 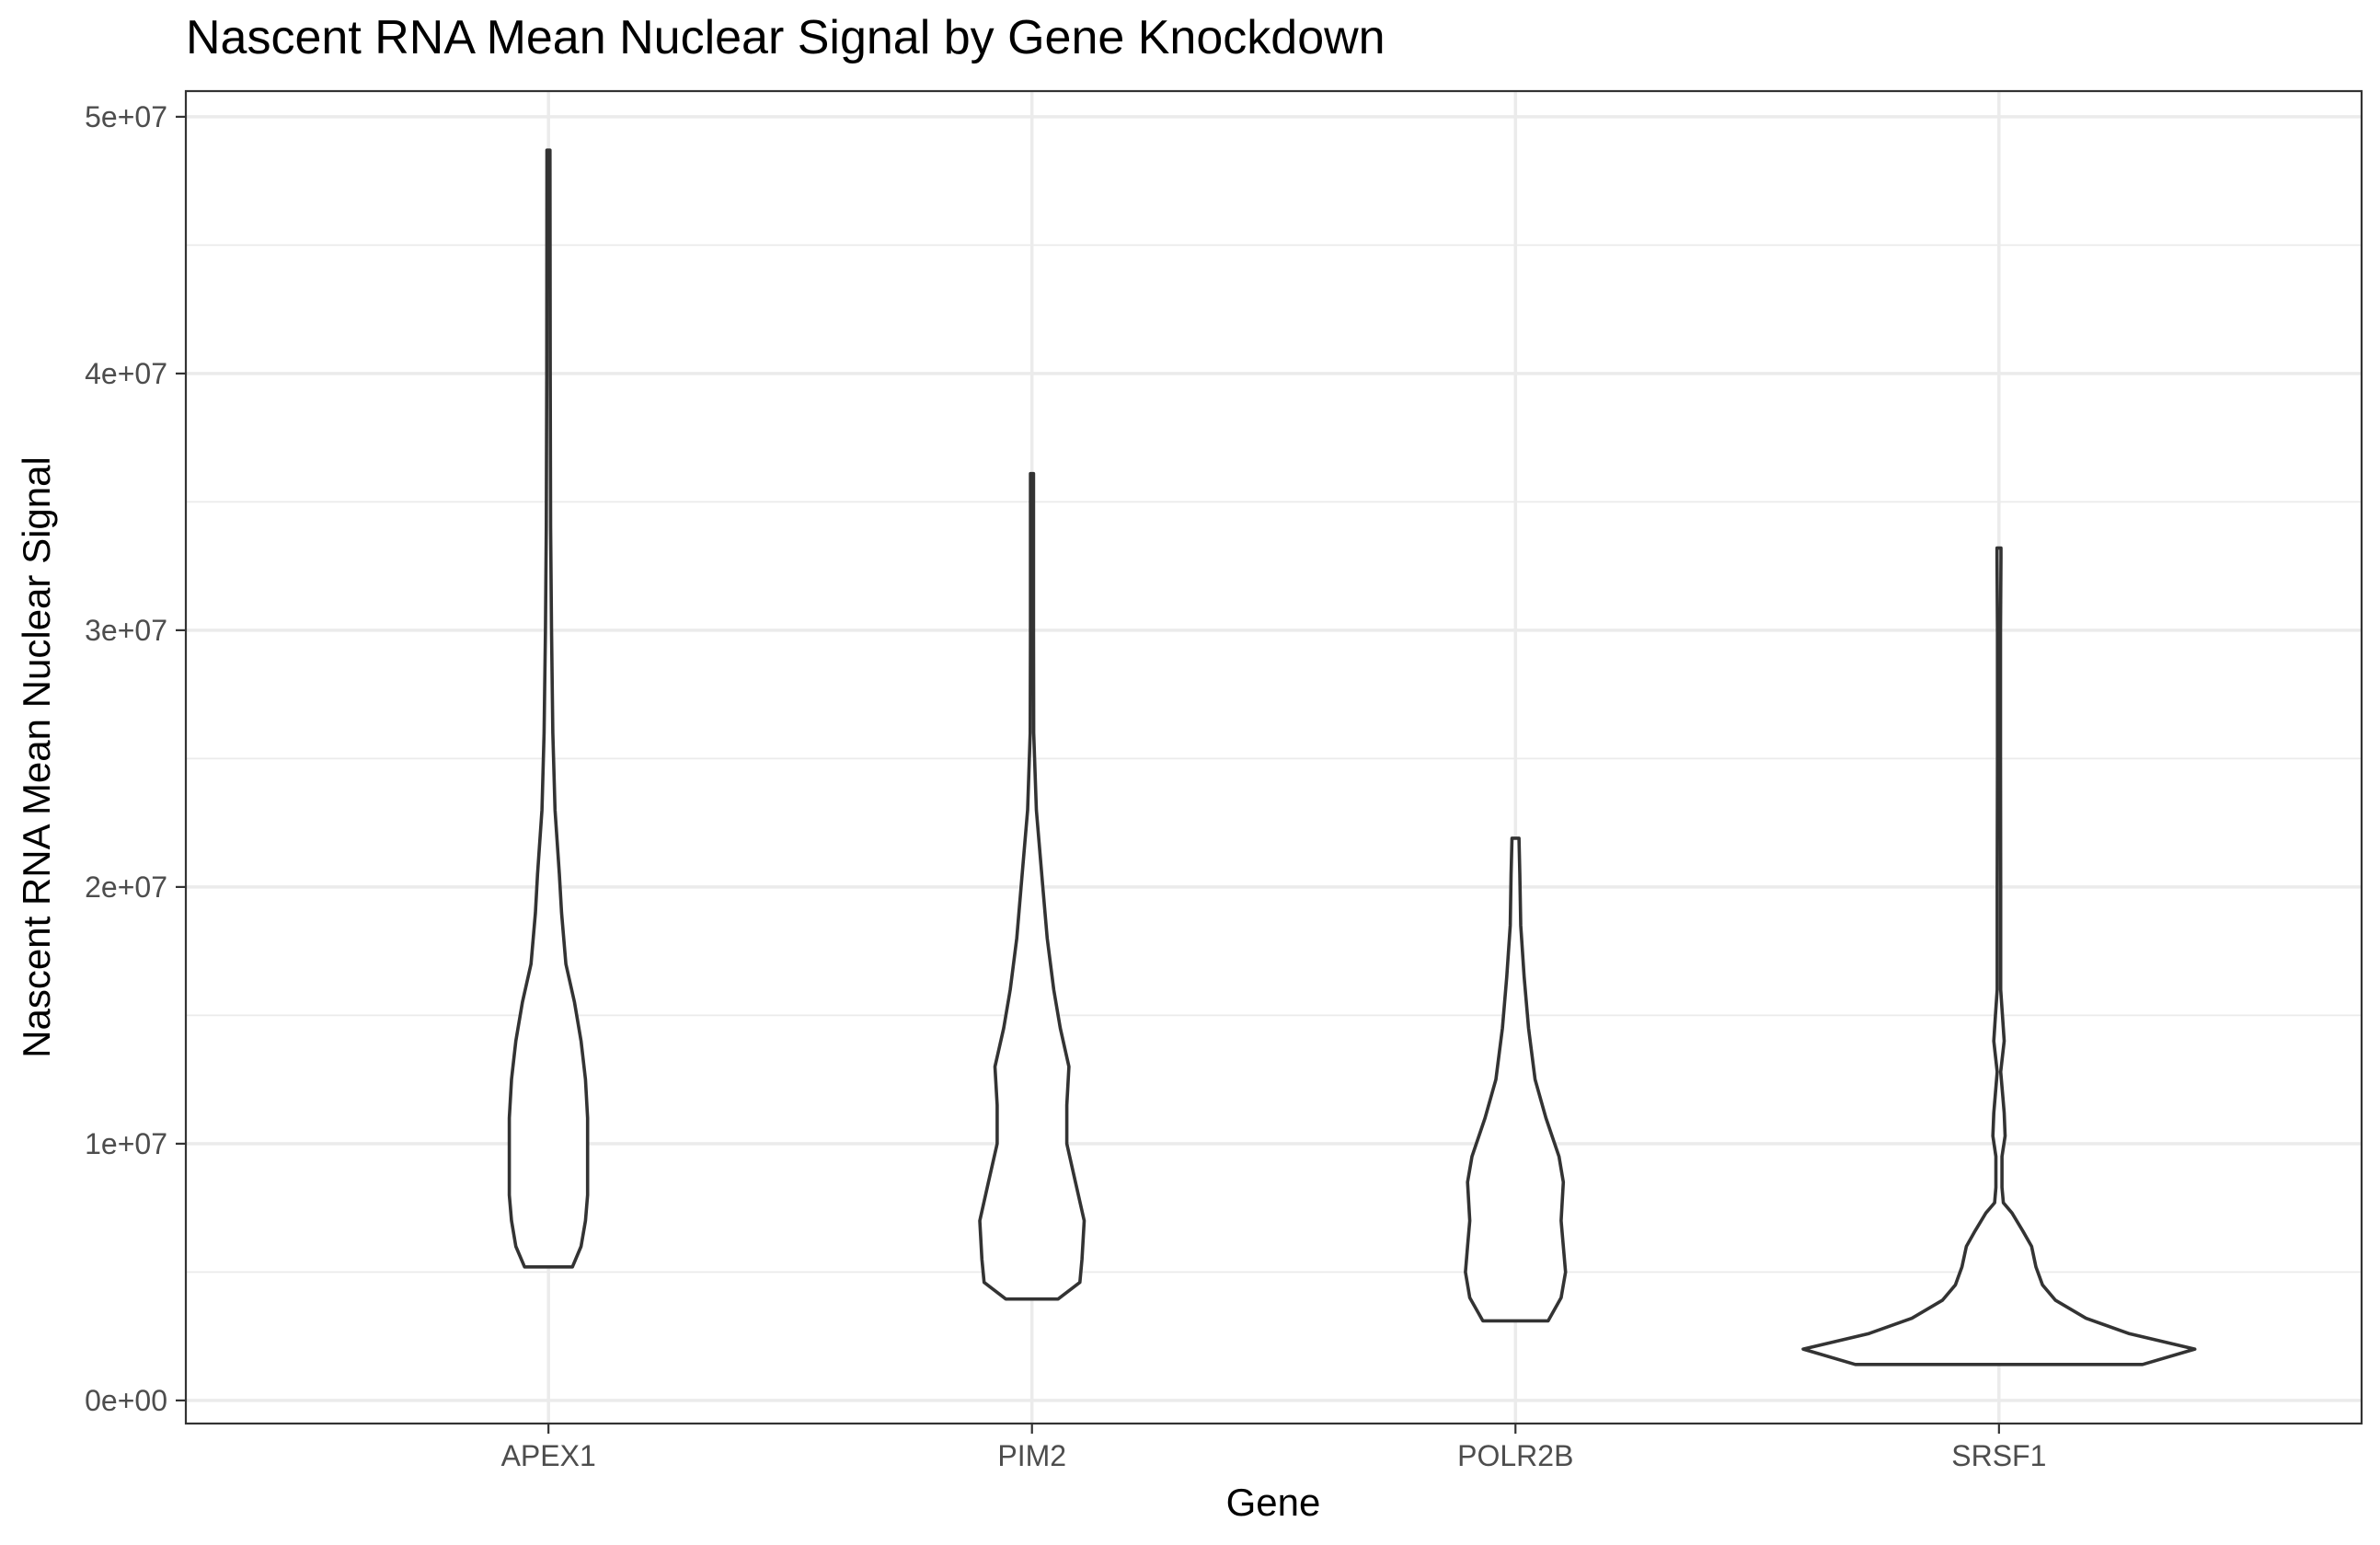 I want to click on y-tick-label: 2e+07, so click(x=126, y=888).